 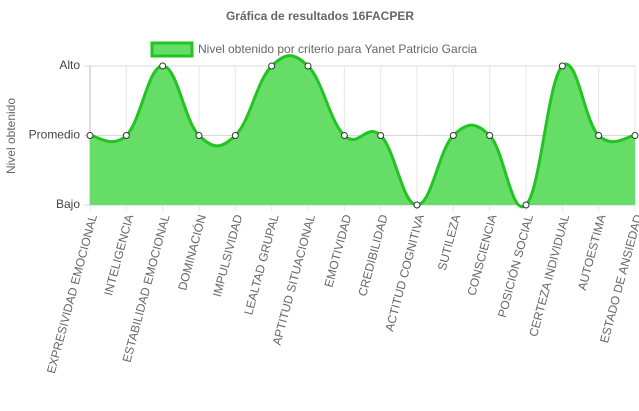 What do you see at coordinates (172, 49) in the screenshot?
I see `legend-swatch` at bounding box center [172, 49].